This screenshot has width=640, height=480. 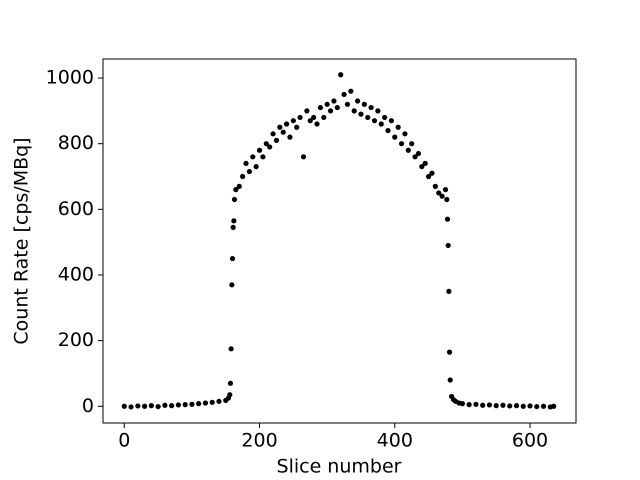 What do you see at coordinates (530, 441) in the screenshot?
I see `x-tick-label: 600` at bounding box center [530, 441].